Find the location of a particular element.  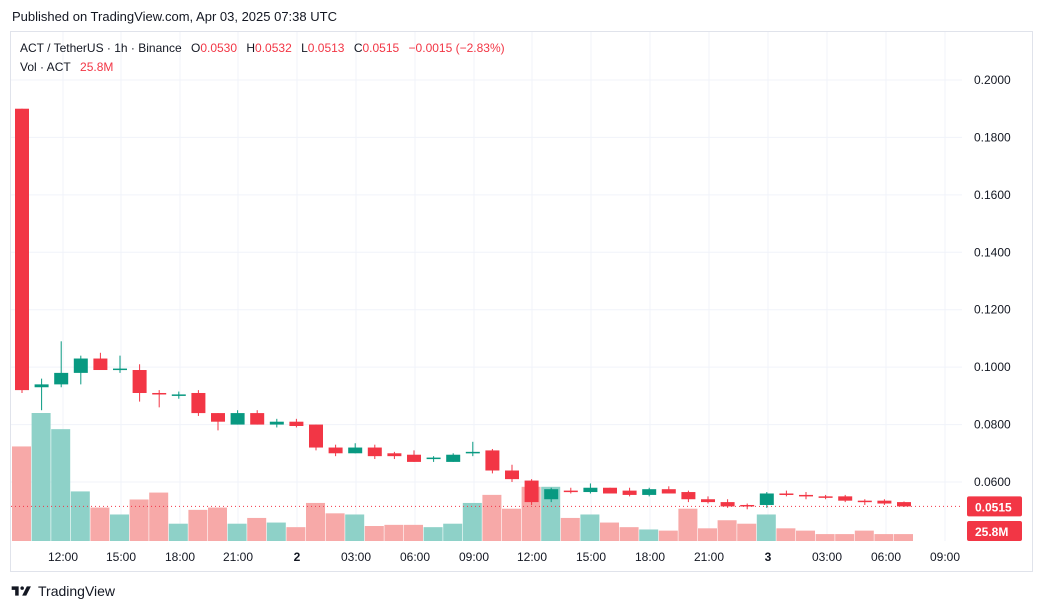

y-tick-label: 0.2000 is located at coordinates (992, 80).